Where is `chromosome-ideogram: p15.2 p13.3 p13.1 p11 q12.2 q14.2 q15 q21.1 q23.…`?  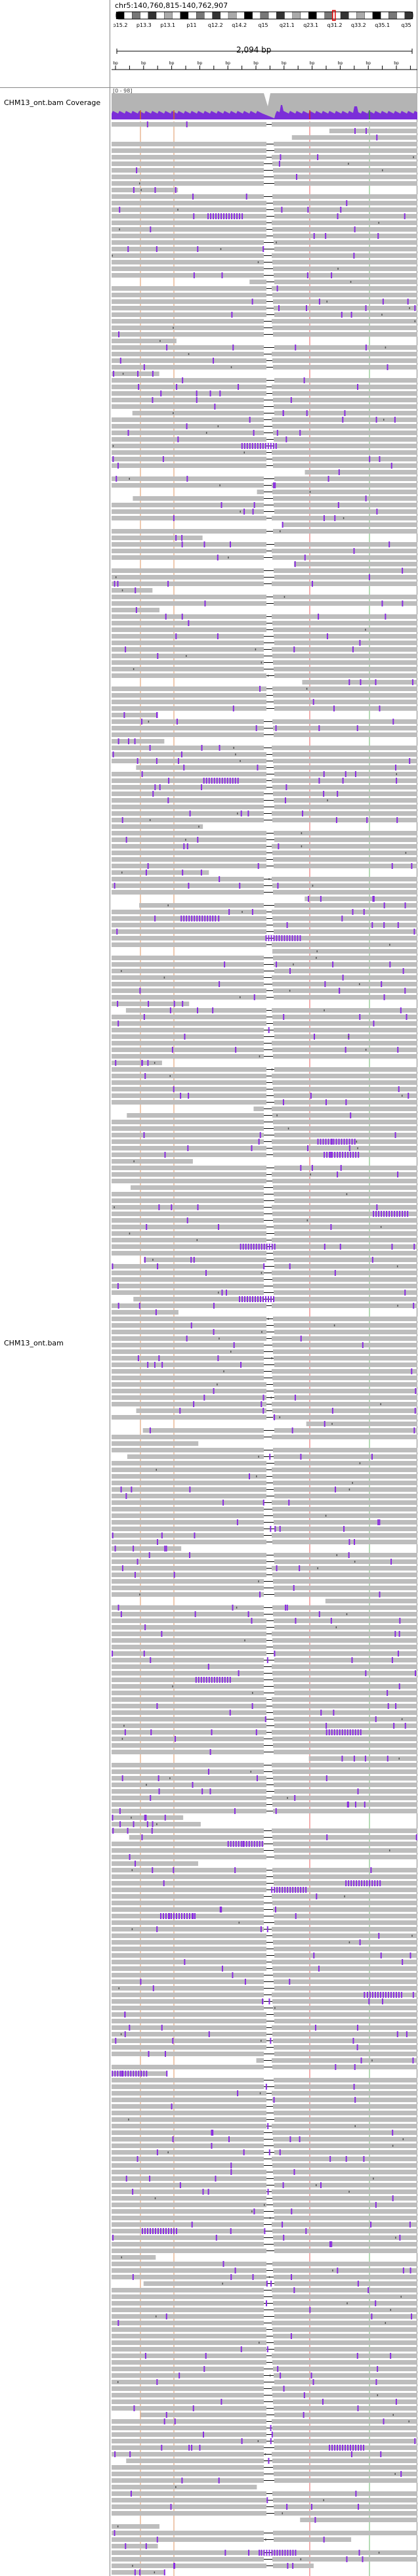 chromosome-ideogram: p15.2 p13.3 p13.1 p11 q12.2 q14.2 q15 q21.1 q23.… is located at coordinates (265, 20).